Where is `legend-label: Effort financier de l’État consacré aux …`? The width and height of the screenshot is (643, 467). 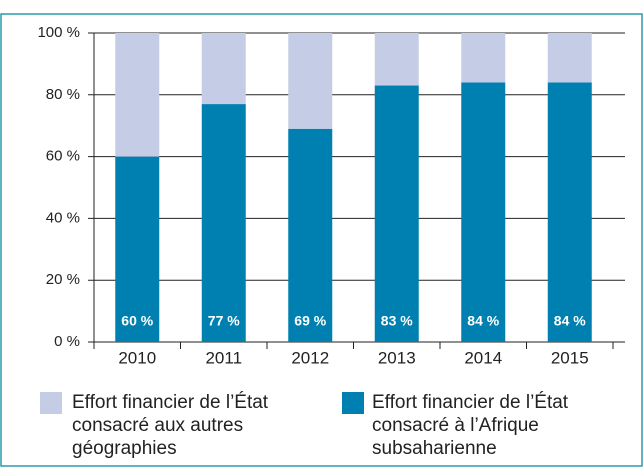 legend-label: Effort financier de l’État consacré aux … is located at coordinates (170, 425).